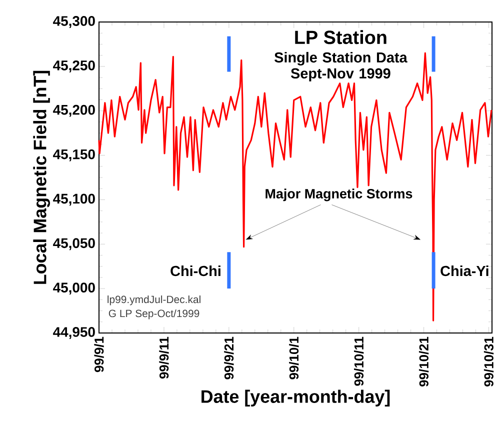 This screenshot has width=498, height=443. I want to click on ref-line-label: Chi-Chi, so click(195, 270).